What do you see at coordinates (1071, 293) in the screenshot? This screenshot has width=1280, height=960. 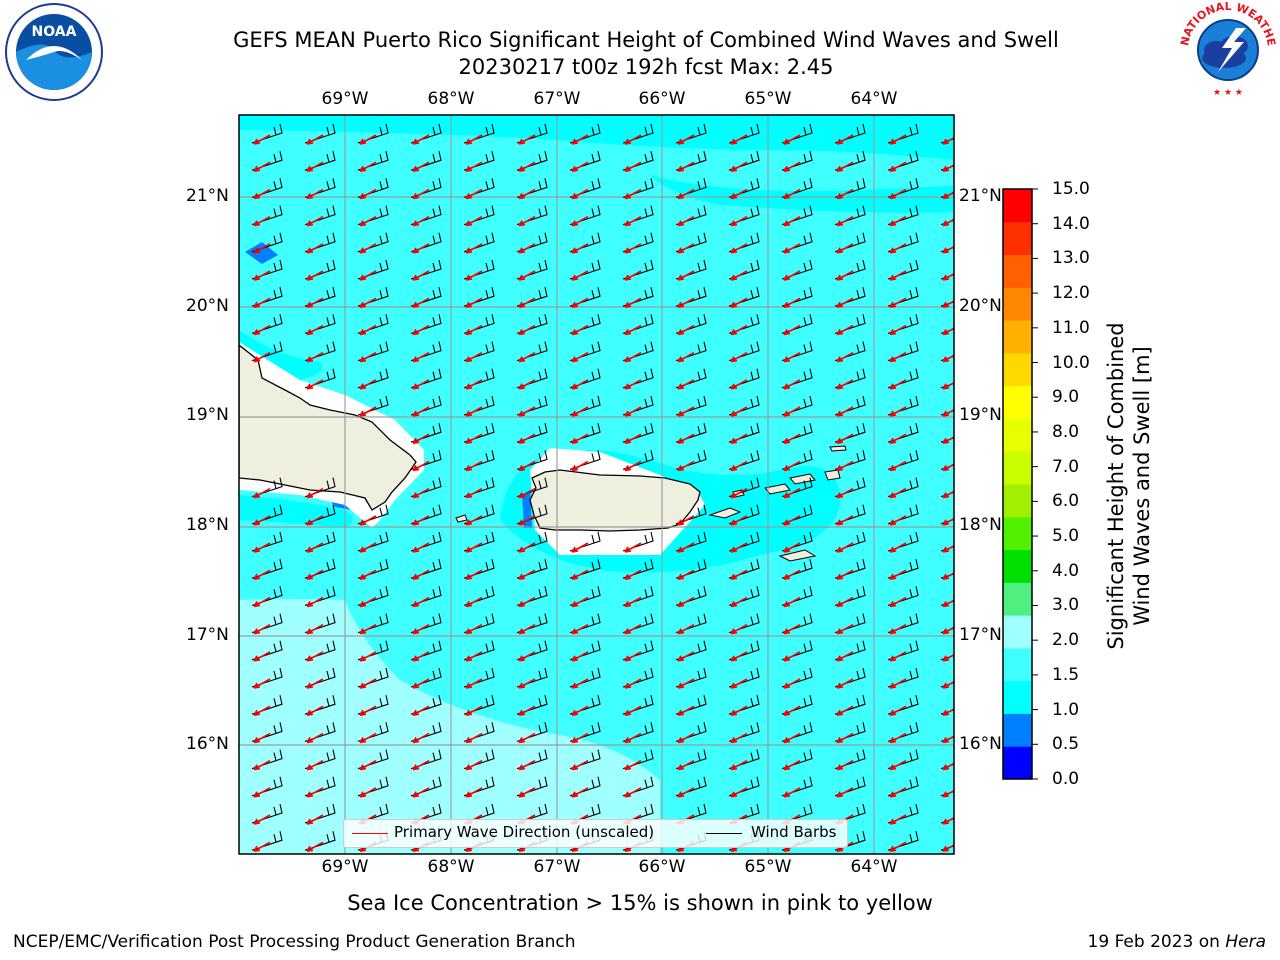 I see `colorbar-tick-label: 12.0` at bounding box center [1071, 293].